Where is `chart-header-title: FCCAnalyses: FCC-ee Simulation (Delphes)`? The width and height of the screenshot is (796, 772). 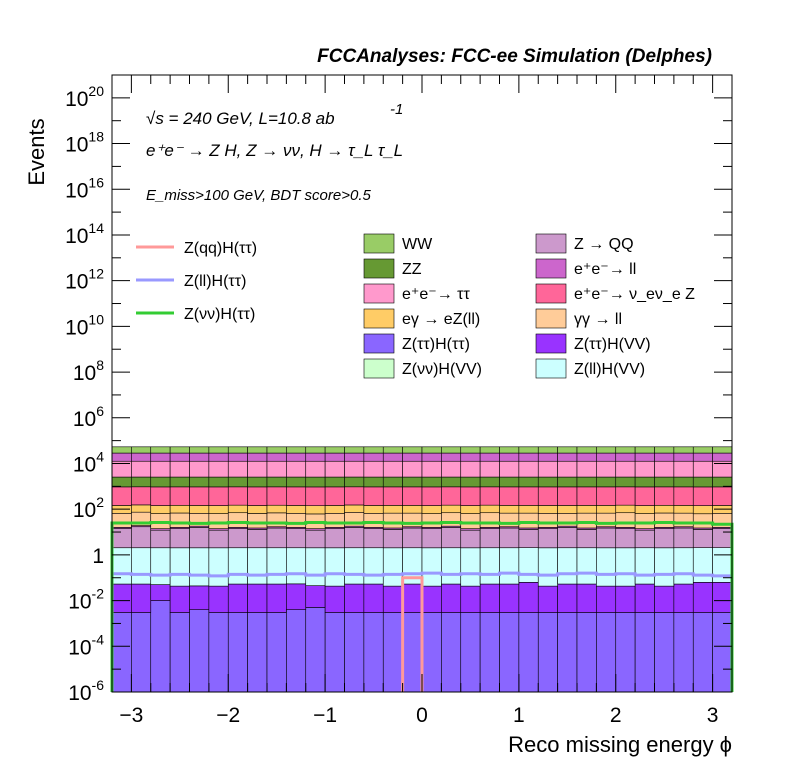 chart-header-title: FCCAnalyses: FCC-ee Simulation (Delphes) is located at coordinates (514, 56).